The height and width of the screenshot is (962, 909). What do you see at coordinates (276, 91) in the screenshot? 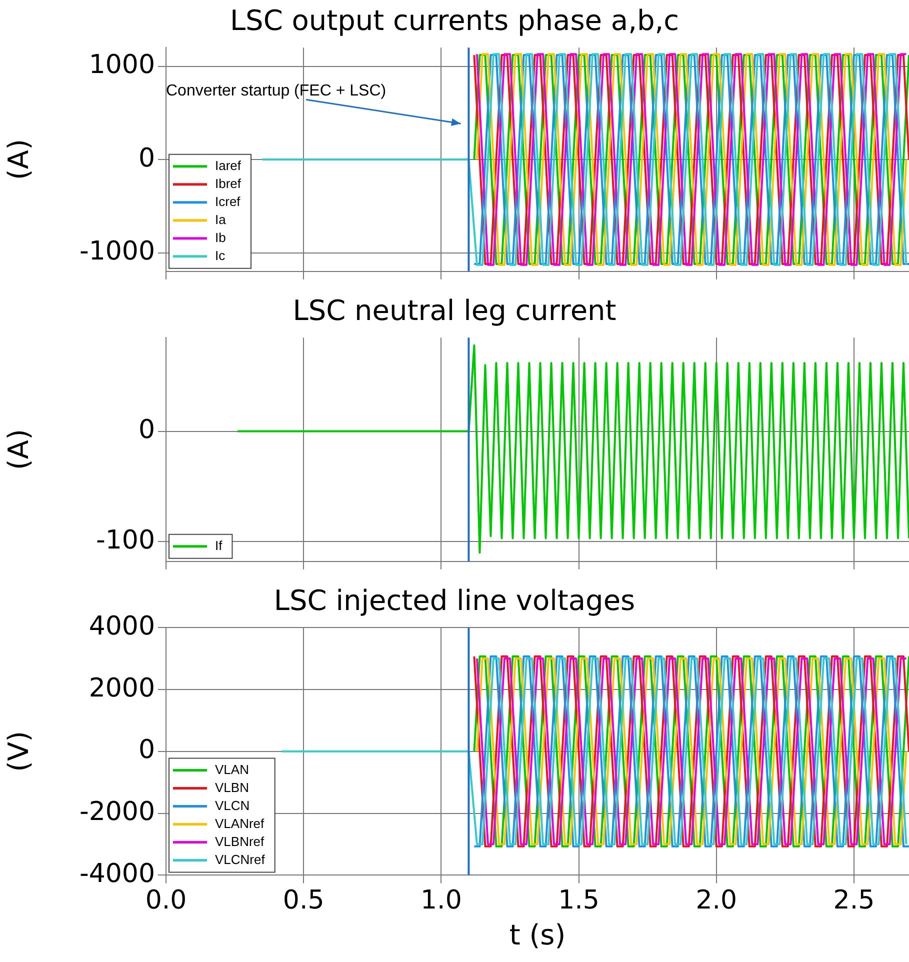
I see `annotation: Converter startup (FEC + LSC)` at bounding box center [276, 91].